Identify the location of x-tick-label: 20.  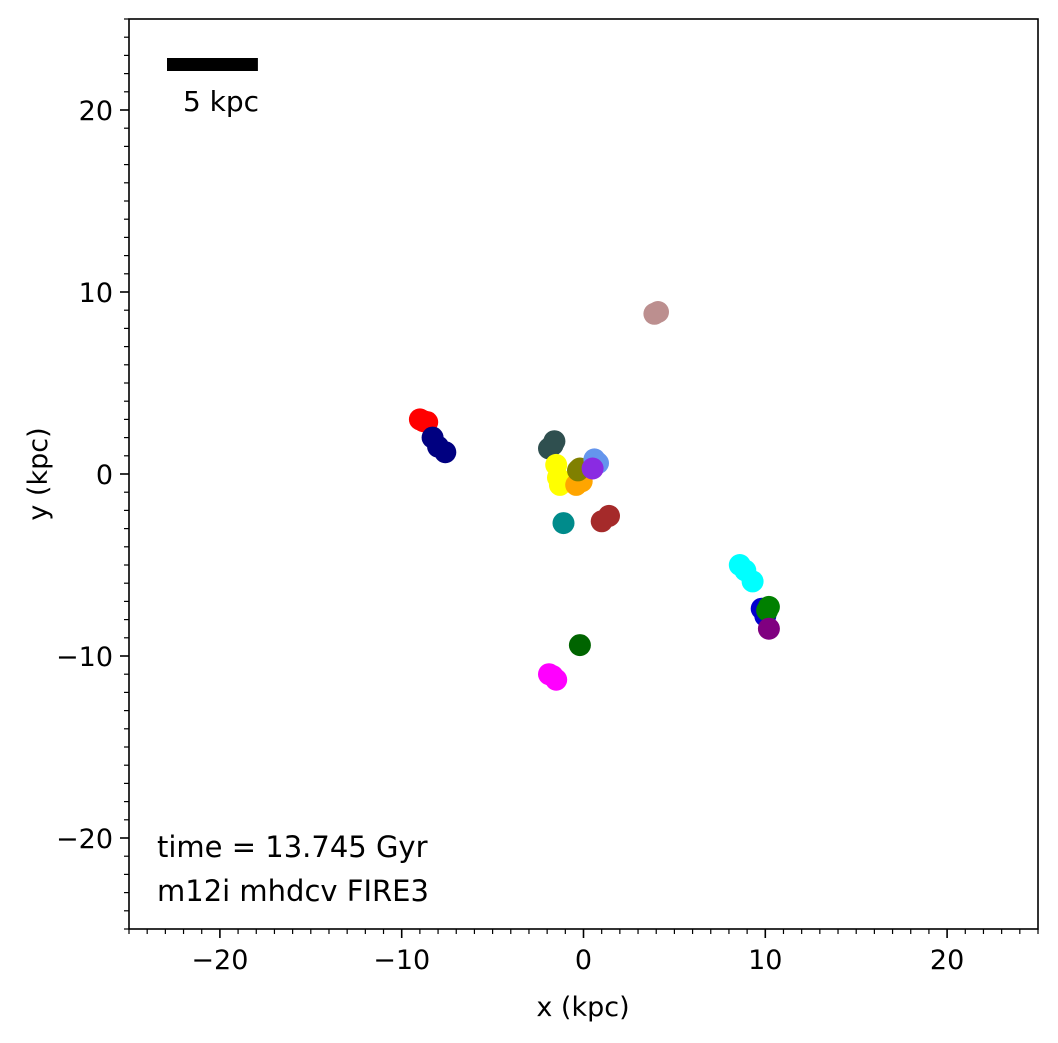
(947, 960).